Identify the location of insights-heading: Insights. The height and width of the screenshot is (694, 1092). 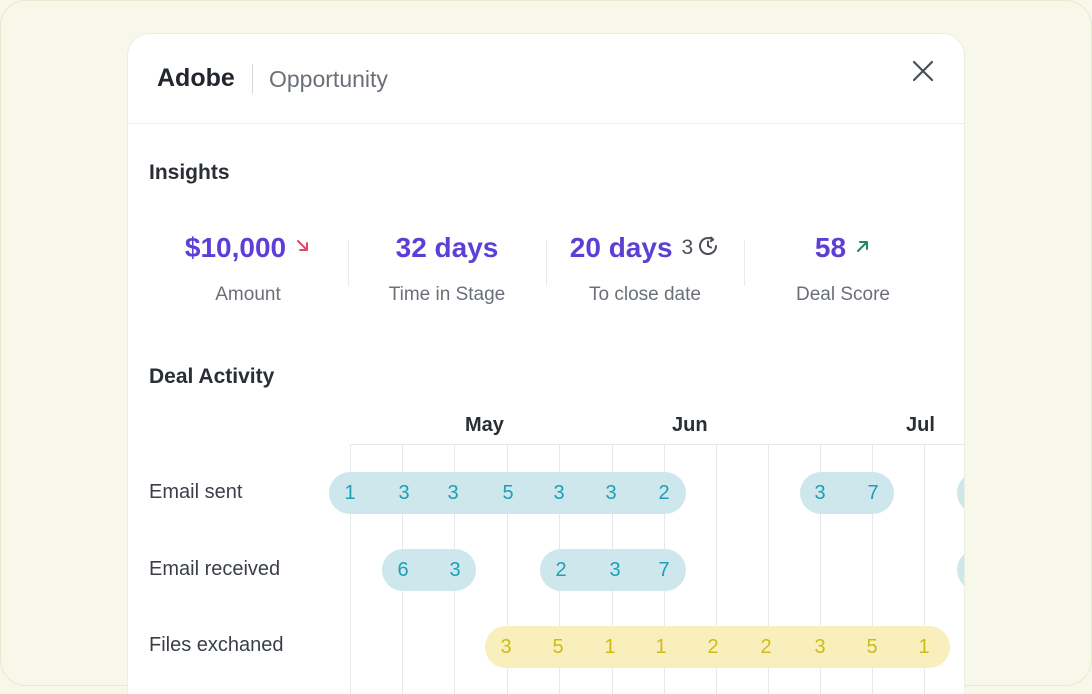
(189, 172).